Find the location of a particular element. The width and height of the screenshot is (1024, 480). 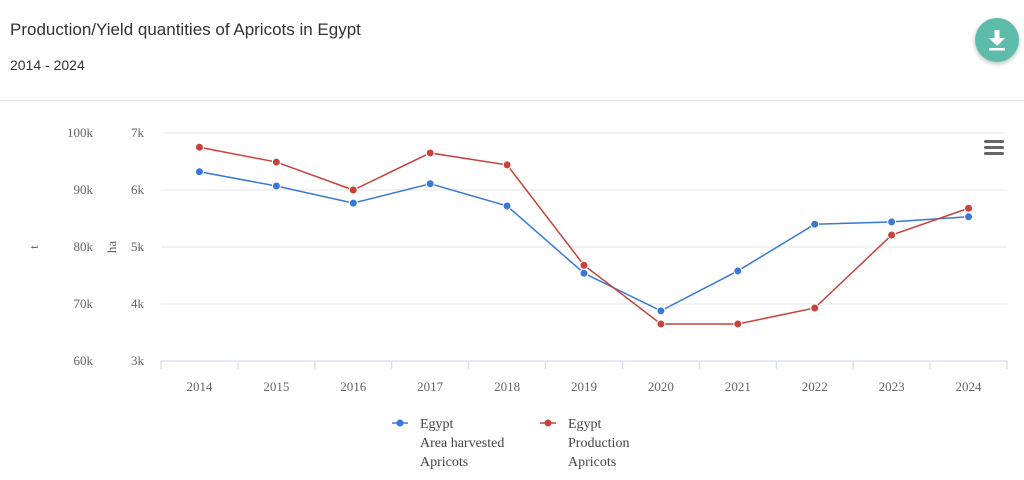

download-button is located at coordinates (997, 40).